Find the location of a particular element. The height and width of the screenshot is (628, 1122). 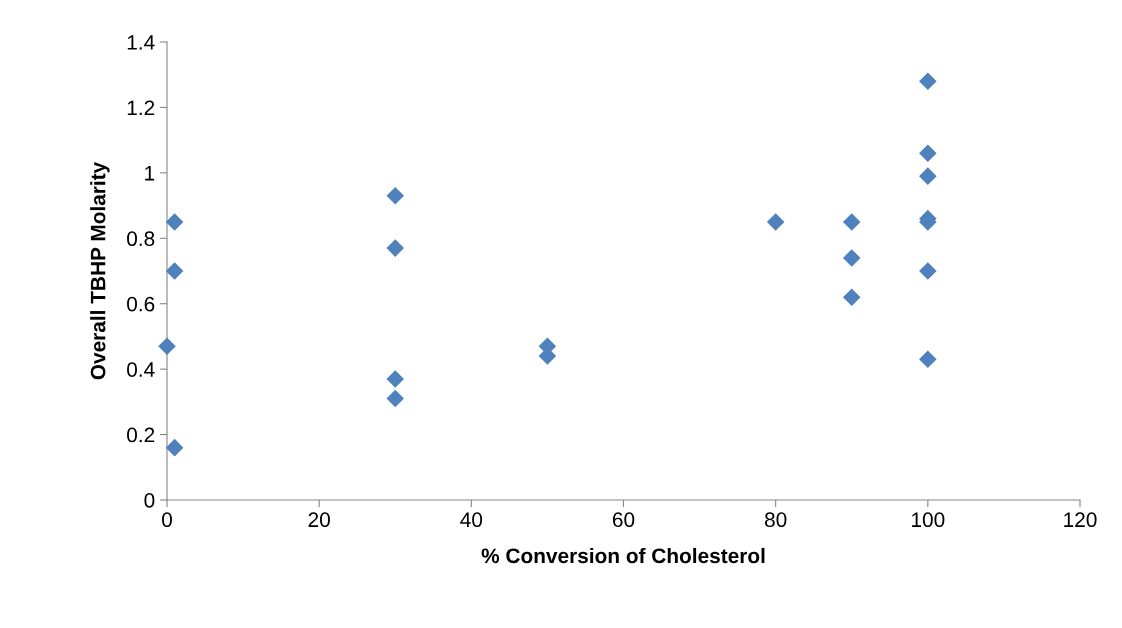

y-tick-label: 0 is located at coordinates (149, 500).